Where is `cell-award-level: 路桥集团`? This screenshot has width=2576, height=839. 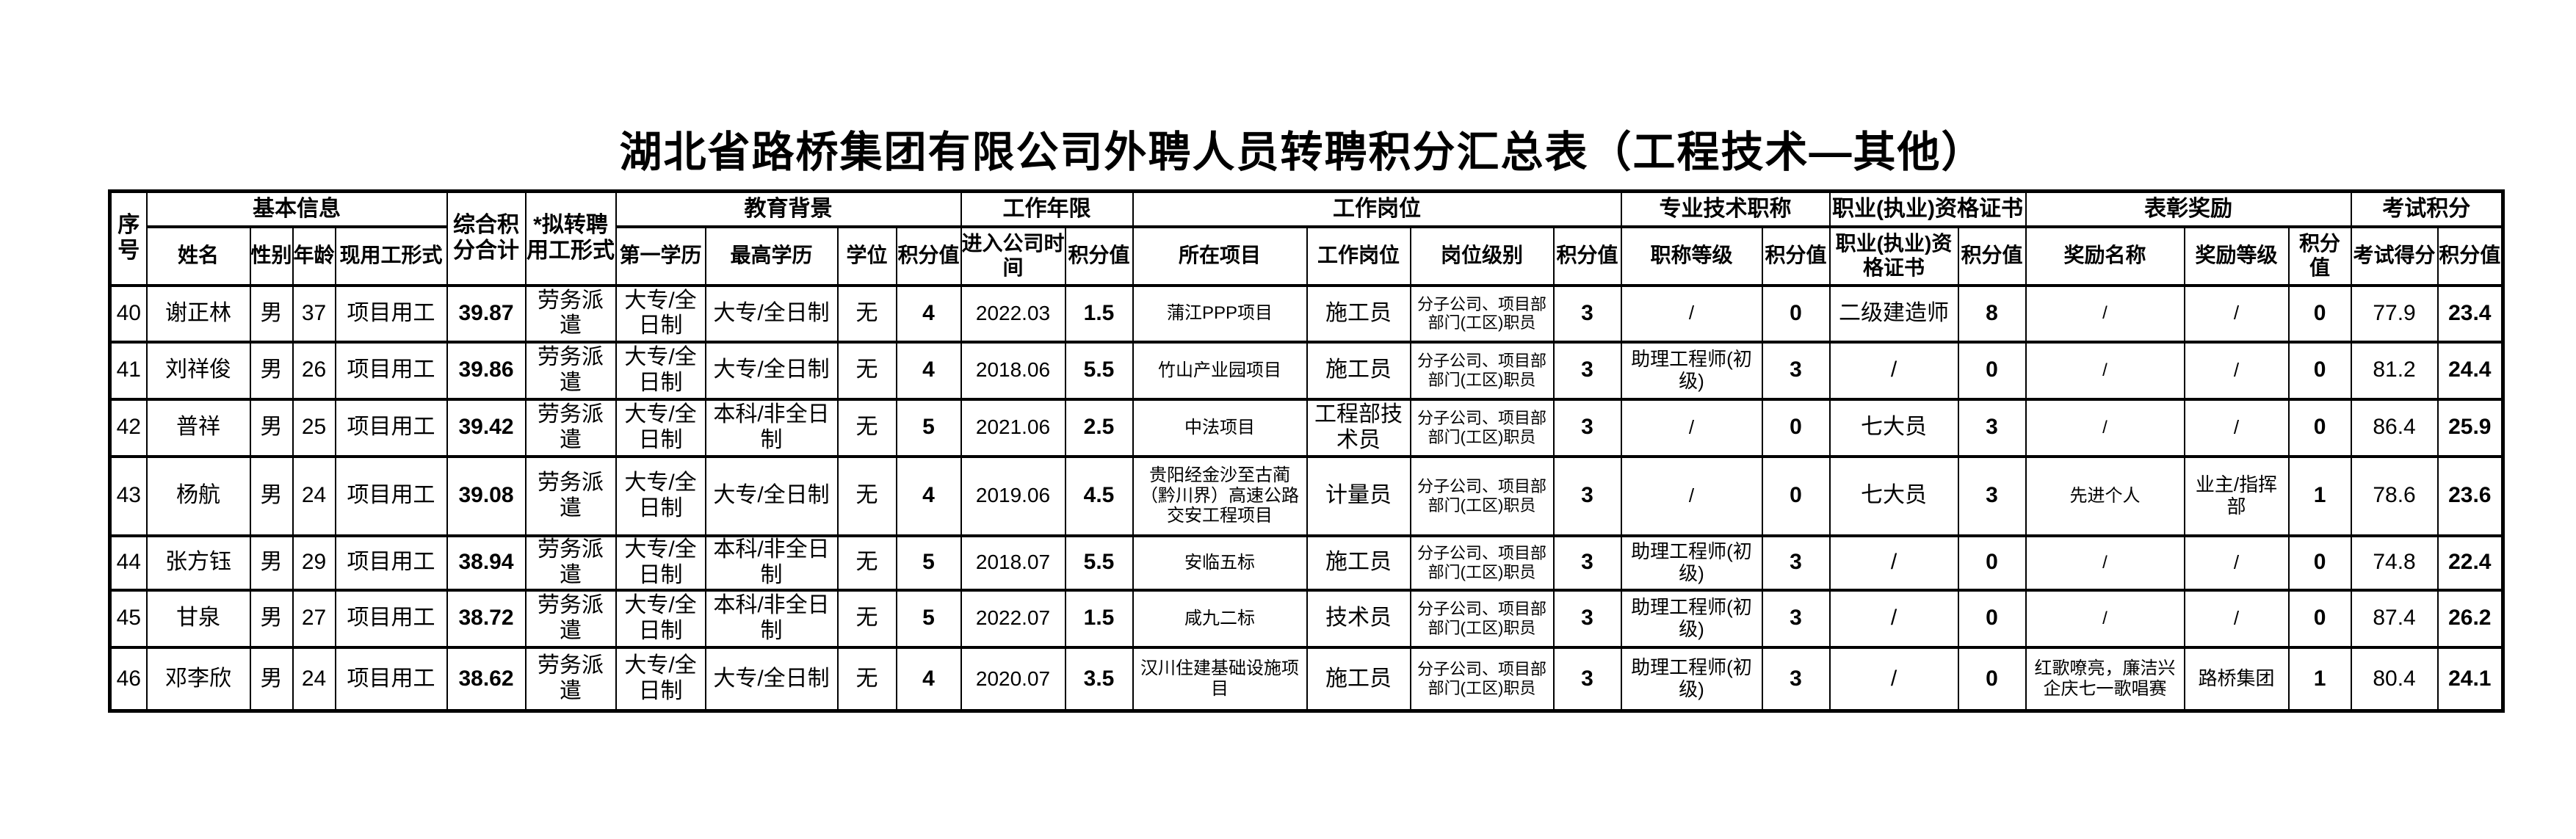 cell-award-level: 路桥集团 is located at coordinates (2236, 679).